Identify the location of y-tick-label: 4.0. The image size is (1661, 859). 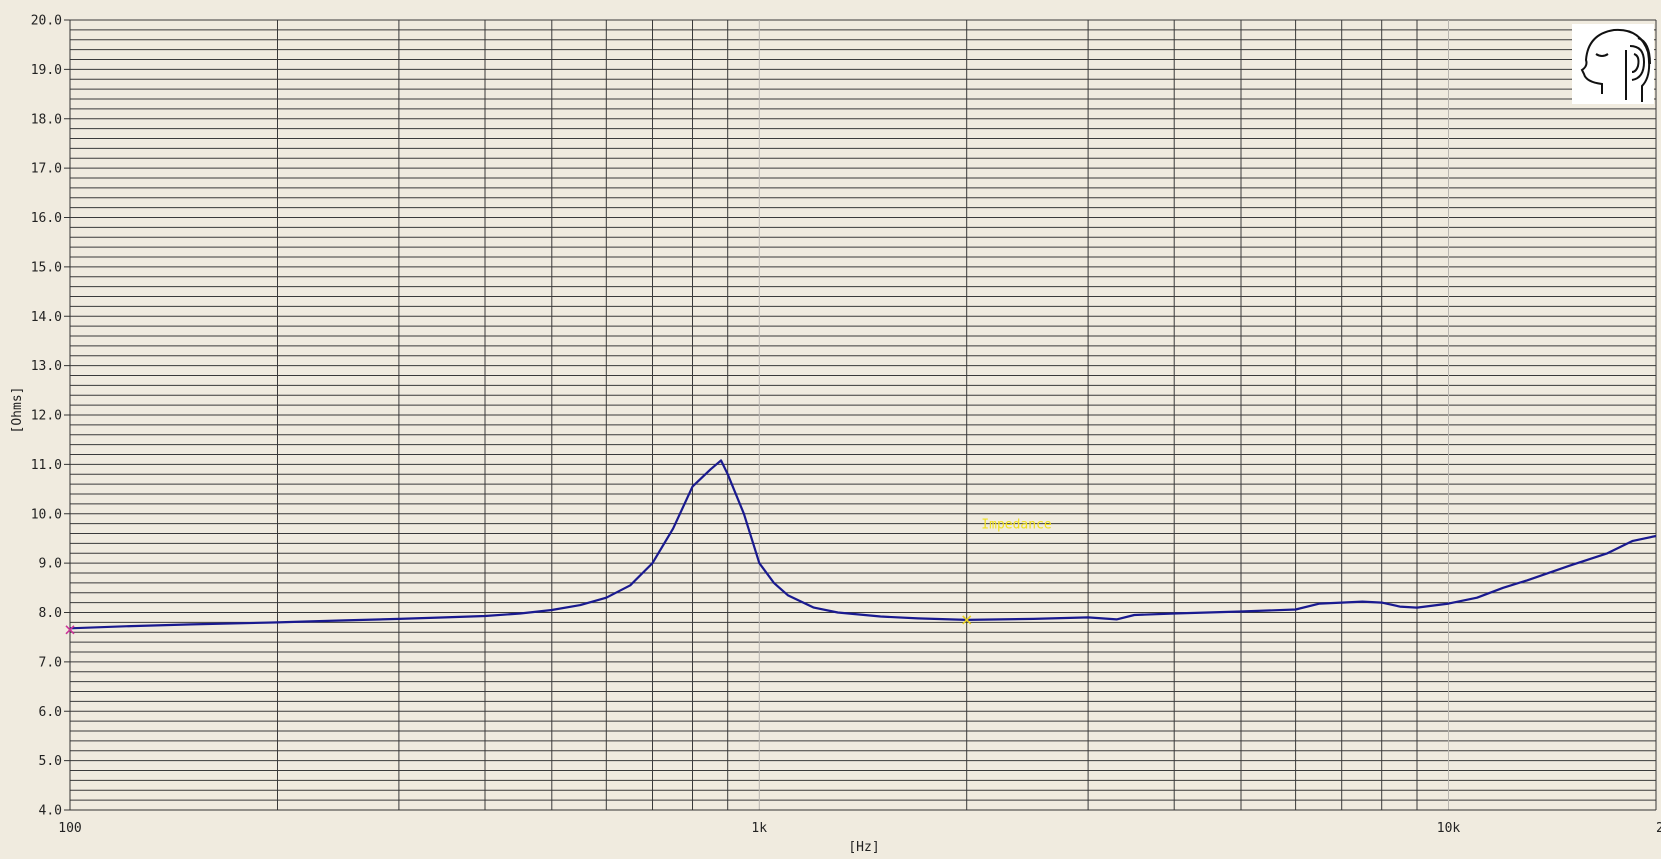
(50, 811).